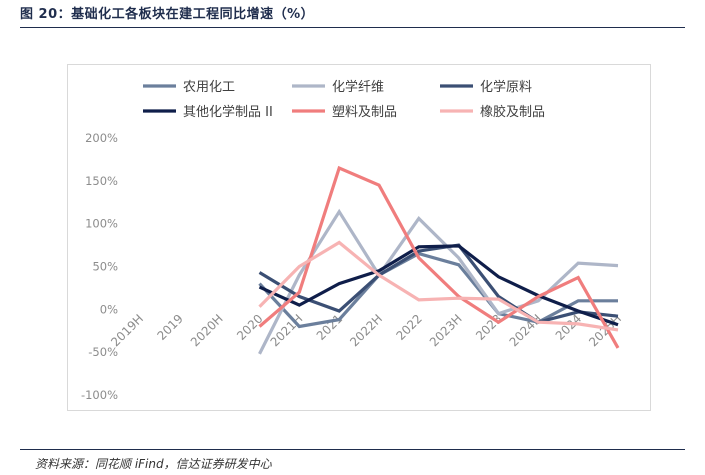 This screenshot has height=475, width=705. Describe the element at coordinates (101, 224) in the screenshot. I see `y-tick-label: 100%` at that location.